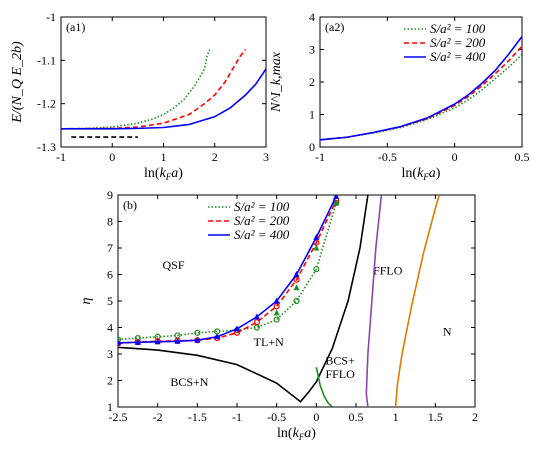  Describe the element at coordinates (447, 331) in the screenshot. I see `region-label: N` at that location.